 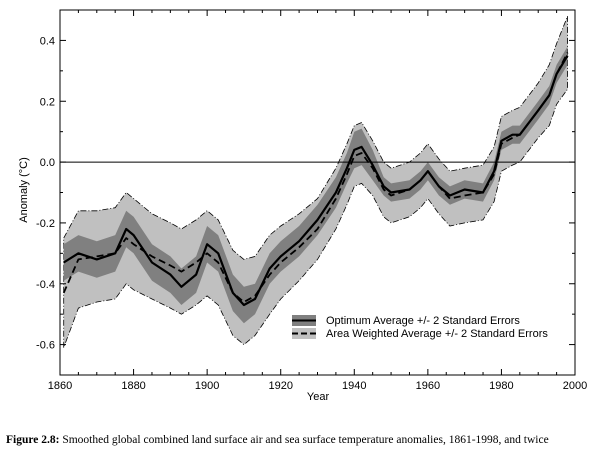 I want to click on x-tick-label: 1880, so click(x=133, y=386).